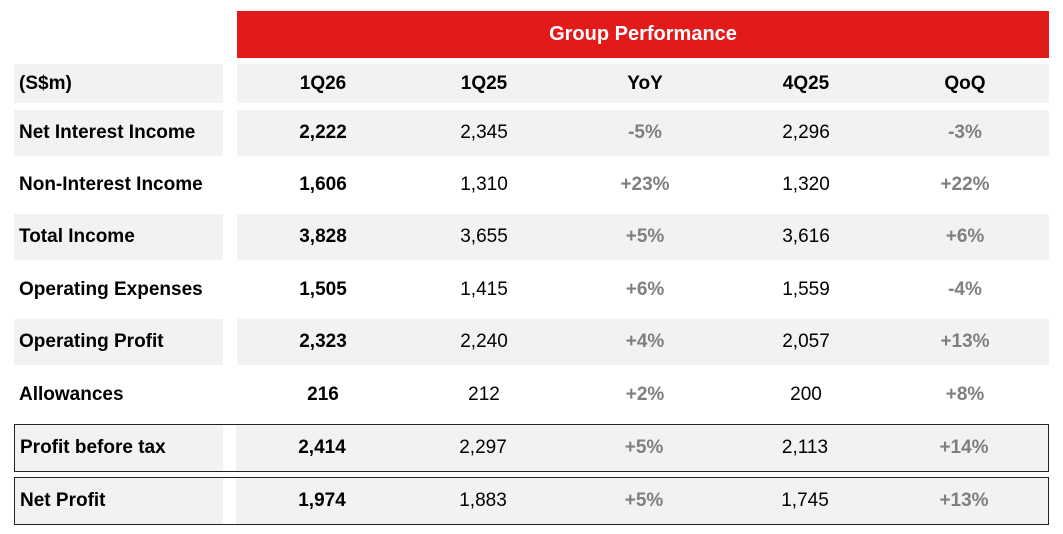 This screenshot has height=534, width=1063. I want to click on cell-4q25: 2,113, so click(805, 447).